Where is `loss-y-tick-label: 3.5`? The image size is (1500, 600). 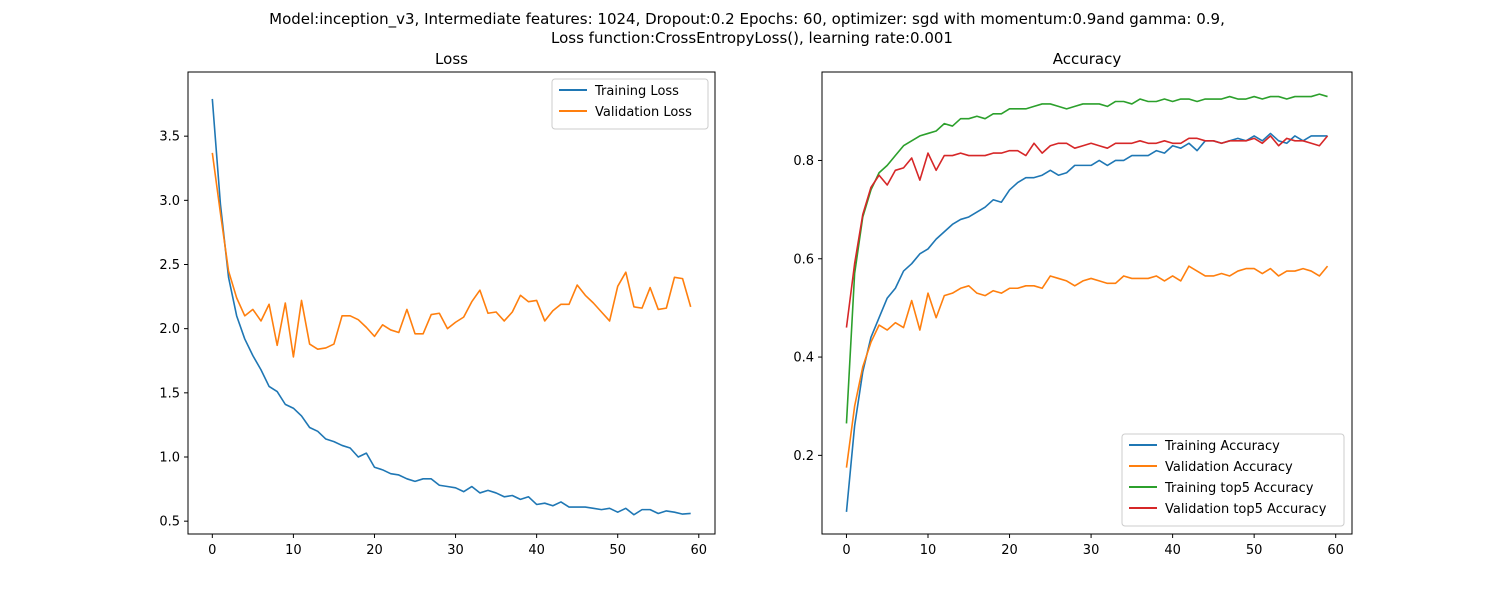 loss-y-tick-label: 3.5 is located at coordinates (169, 137).